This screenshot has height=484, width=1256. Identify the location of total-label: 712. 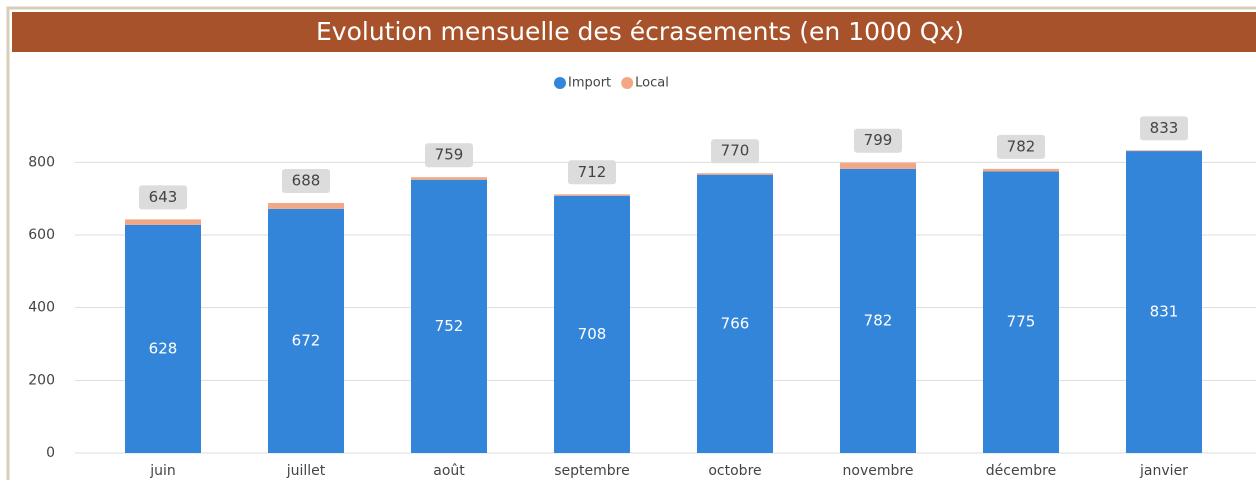
(592, 172).